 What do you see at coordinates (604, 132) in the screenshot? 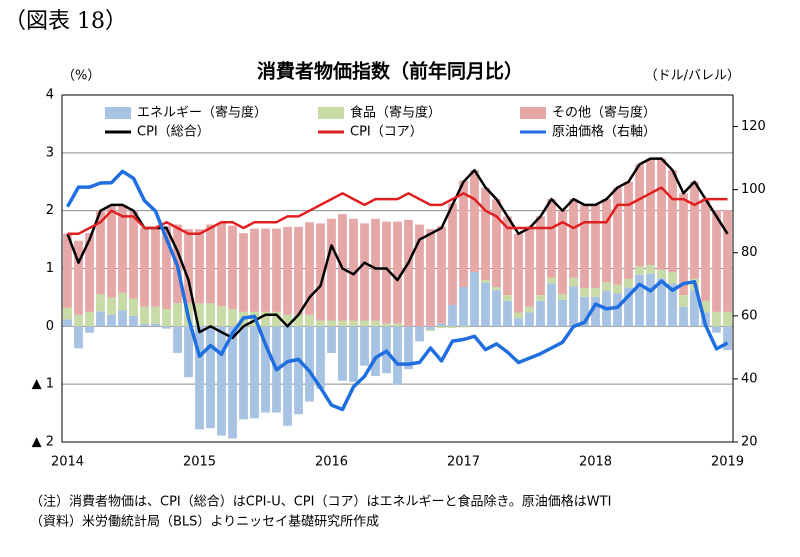
I see `legend-label: 原油価格（右軸）` at bounding box center [604, 132].